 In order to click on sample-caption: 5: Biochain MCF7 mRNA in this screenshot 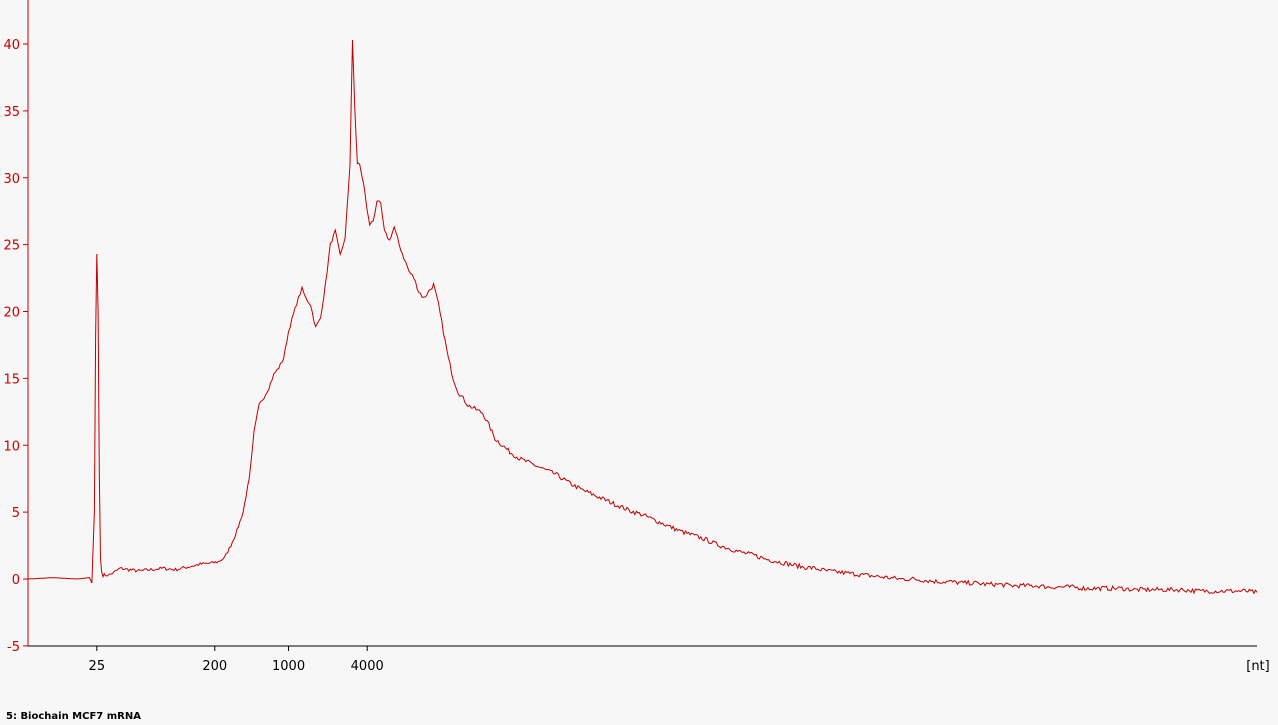, I will do `click(73, 716)`.